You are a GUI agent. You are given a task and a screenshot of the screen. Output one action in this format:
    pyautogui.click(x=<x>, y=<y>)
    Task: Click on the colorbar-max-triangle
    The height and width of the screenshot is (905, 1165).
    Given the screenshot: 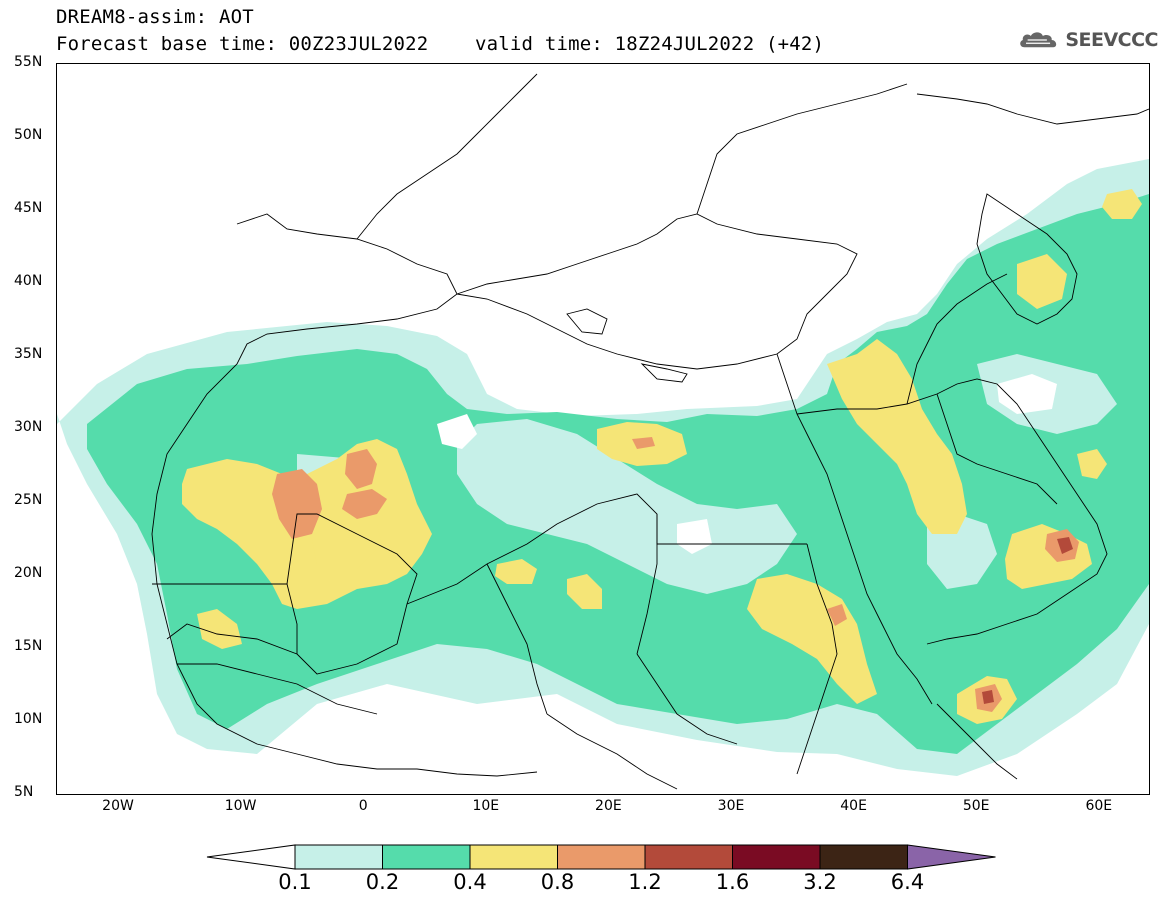 What is the action you would take?
    pyautogui.click(x=951, y=857)
    